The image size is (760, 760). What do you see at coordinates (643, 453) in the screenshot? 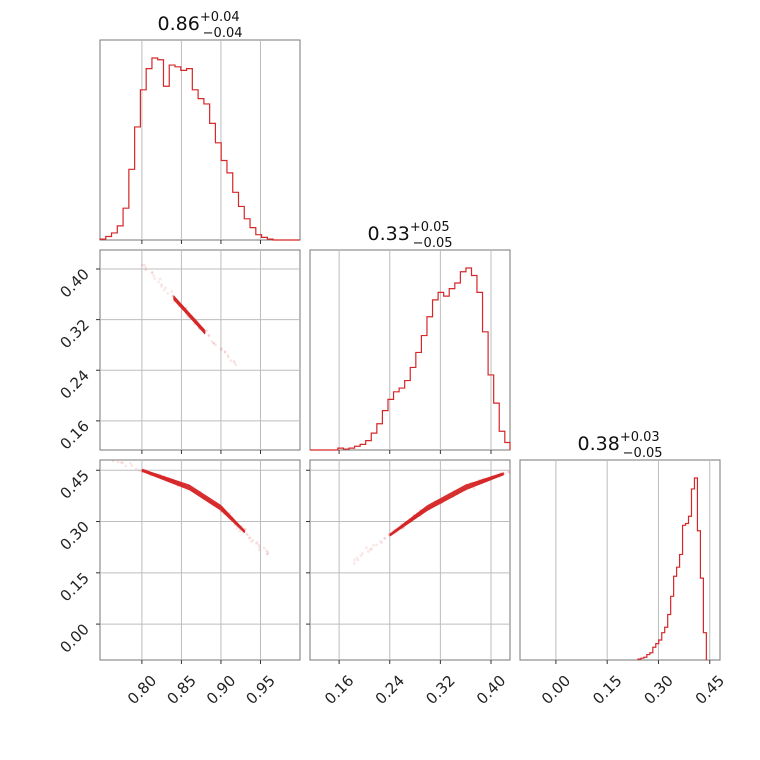
I see `title-p2-minus: −0.05` at bounding box center [643, 453].